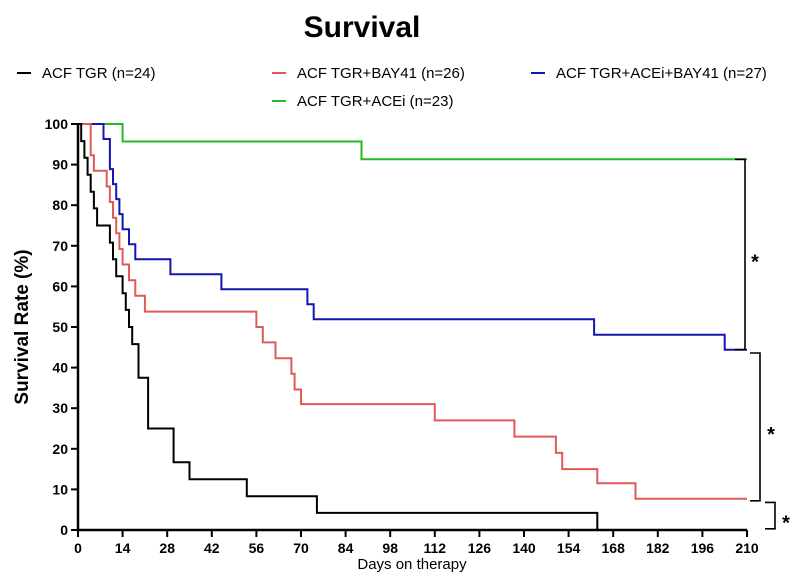 The image size is (800, 584). I want to click on y-tick-label: 40, so click(60, 368).